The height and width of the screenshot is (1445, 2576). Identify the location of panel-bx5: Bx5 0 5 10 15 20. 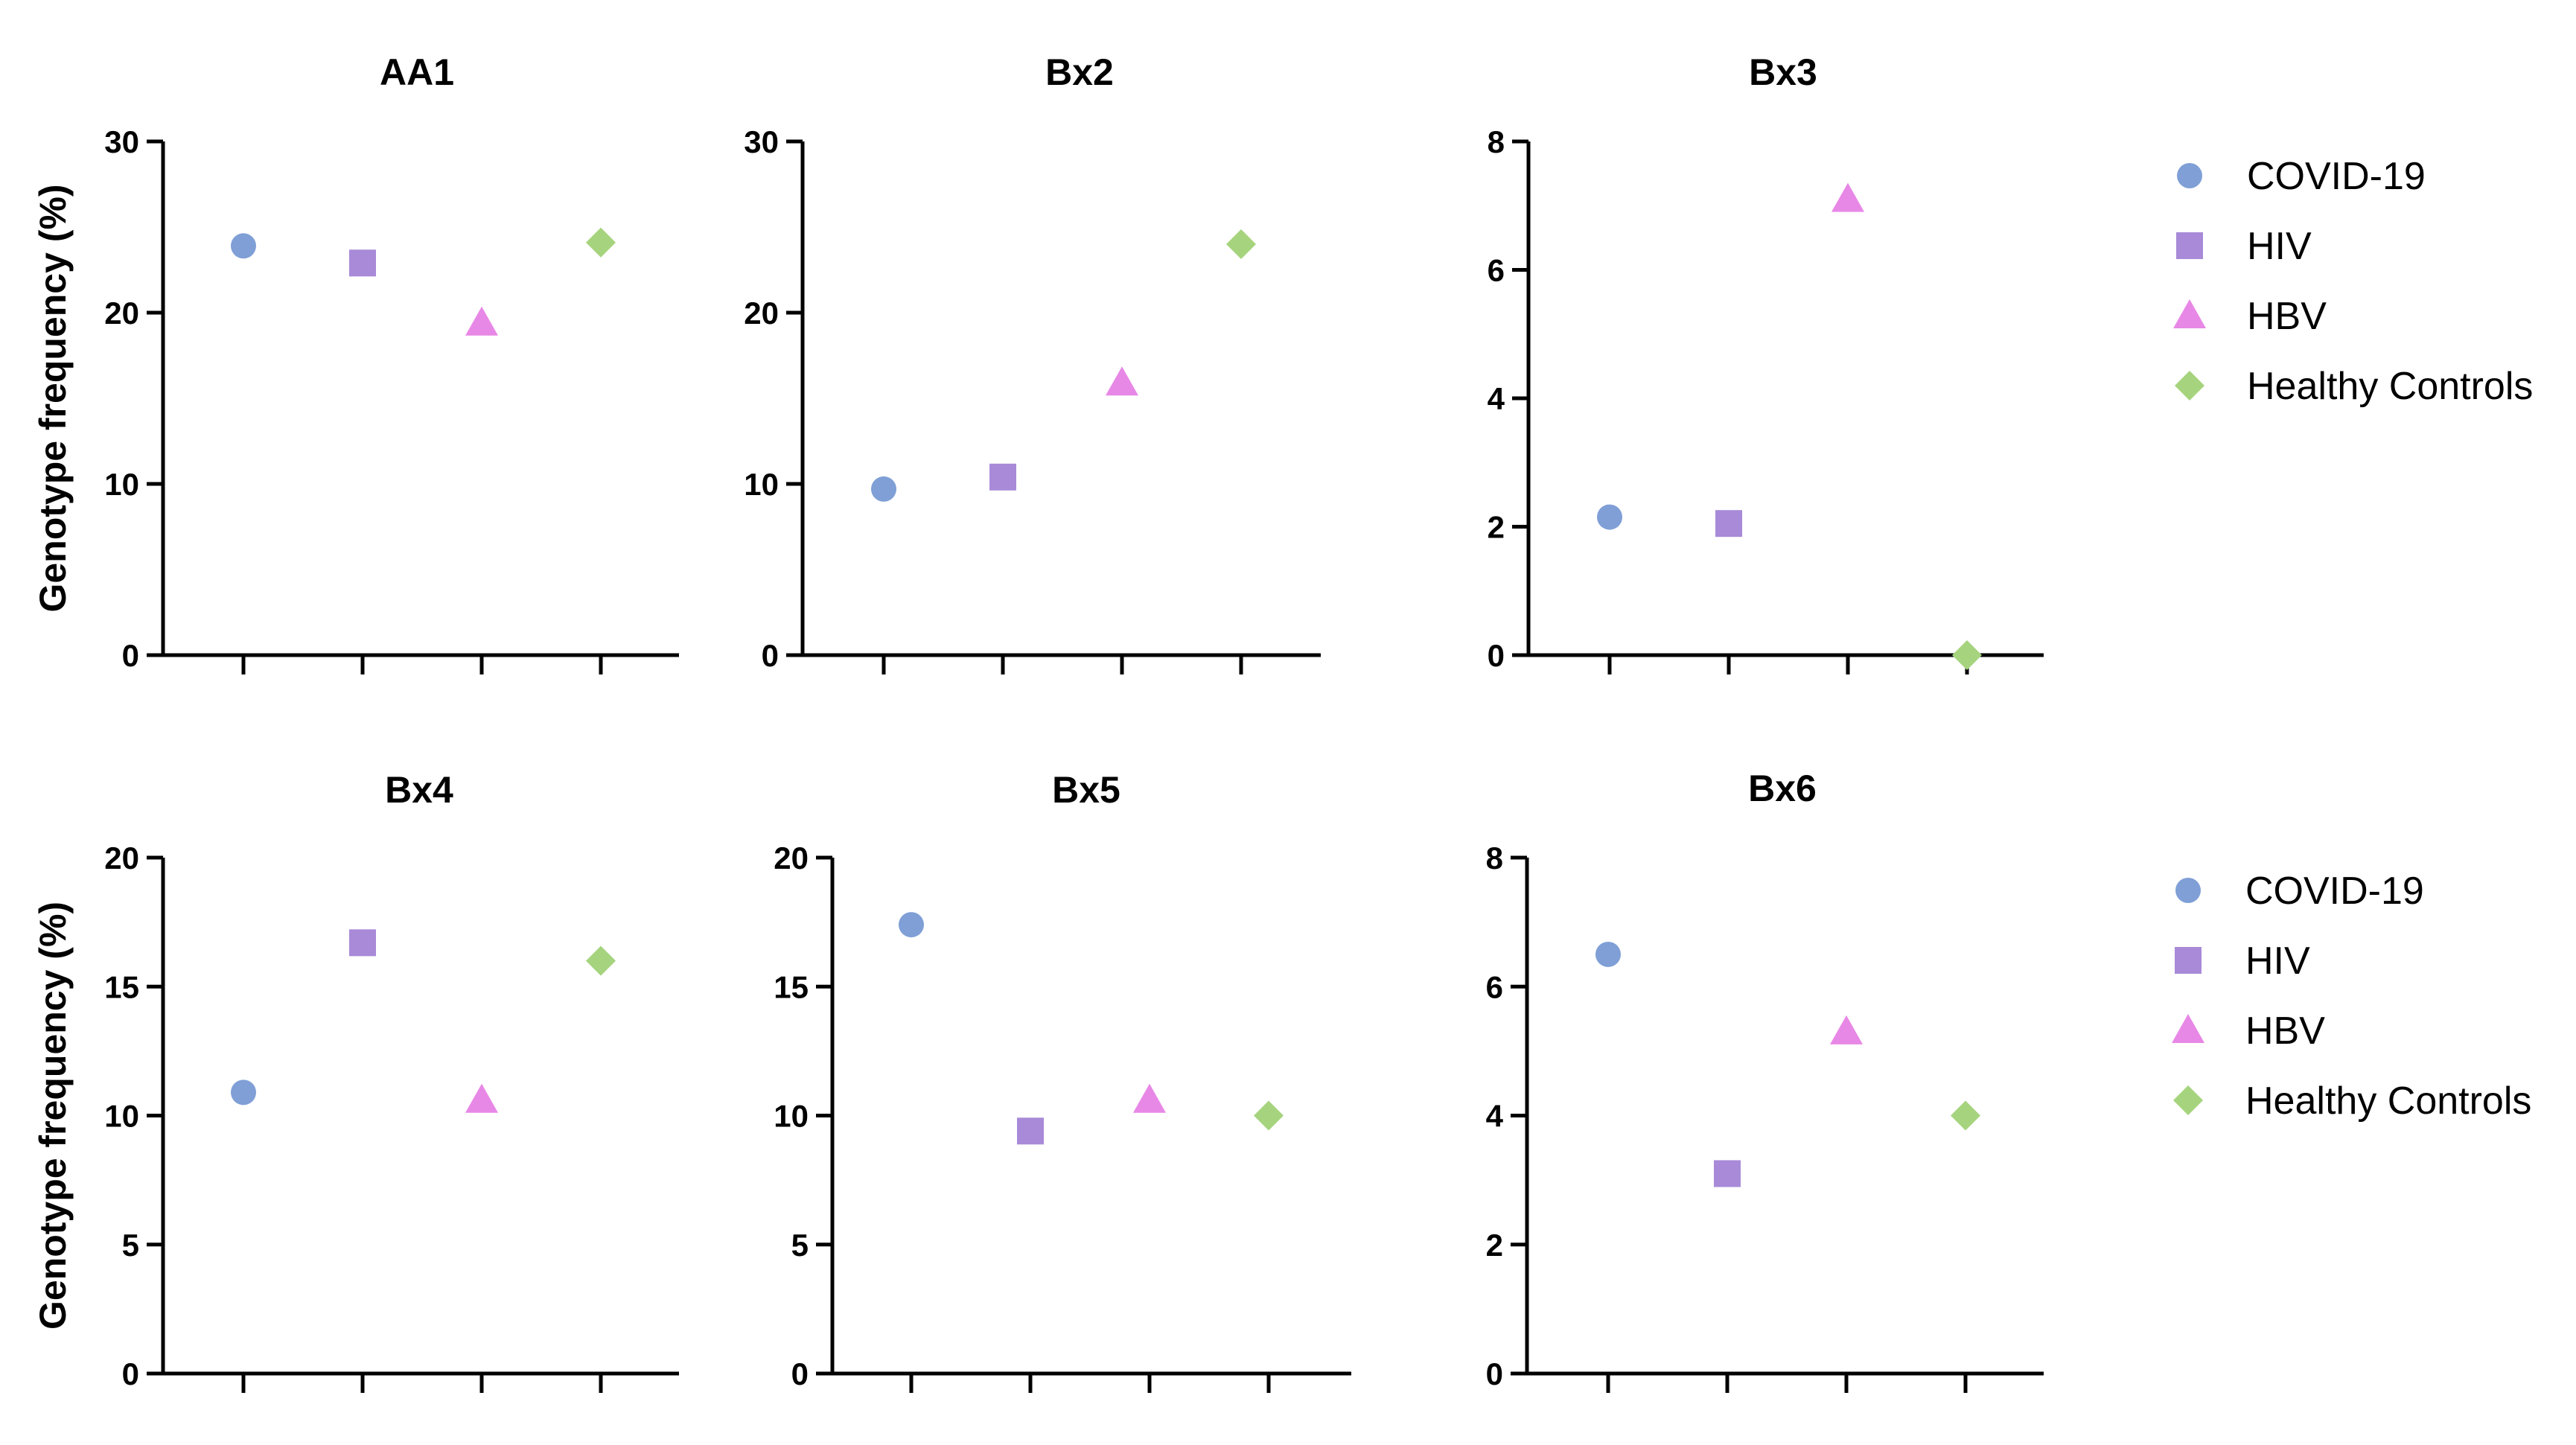
(1062, 1081).